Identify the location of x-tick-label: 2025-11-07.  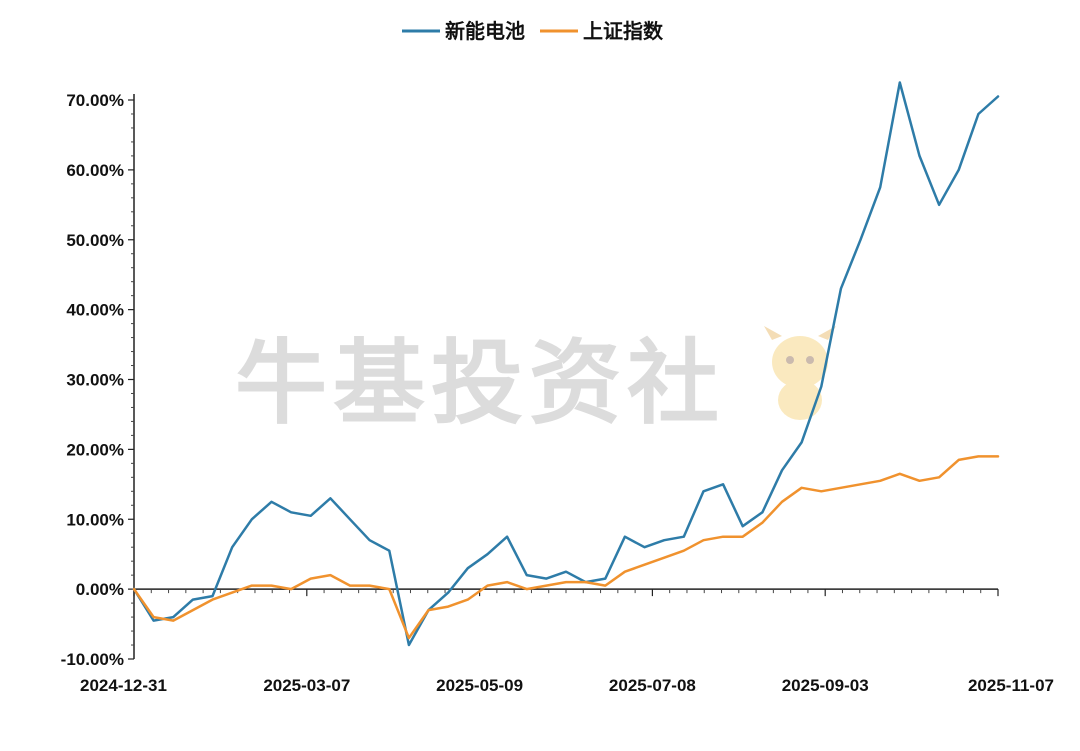
(1011, 685).